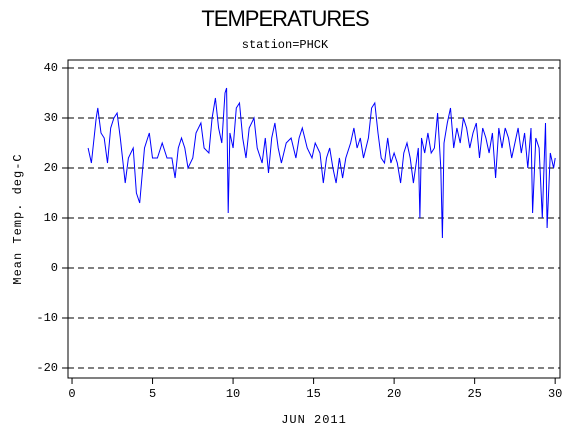 This screenshot has width=570, height=430. What do you see at coordinates (18, 218) in the screenshot?
I see `y-axis-label: Mean Temp. deg-C` at bounding box center [18, 218].